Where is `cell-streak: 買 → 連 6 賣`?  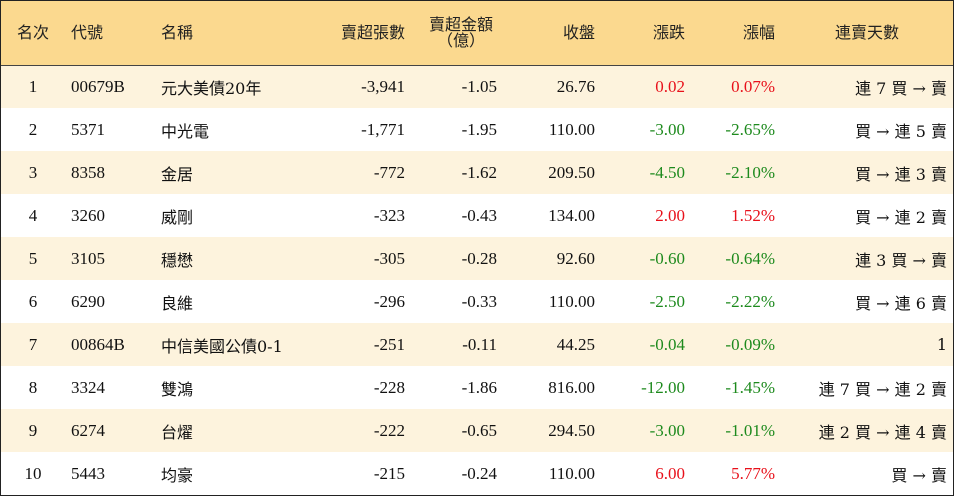
cell-streak: 買 → 連 6 賣 is located at coordinates (901, 303).